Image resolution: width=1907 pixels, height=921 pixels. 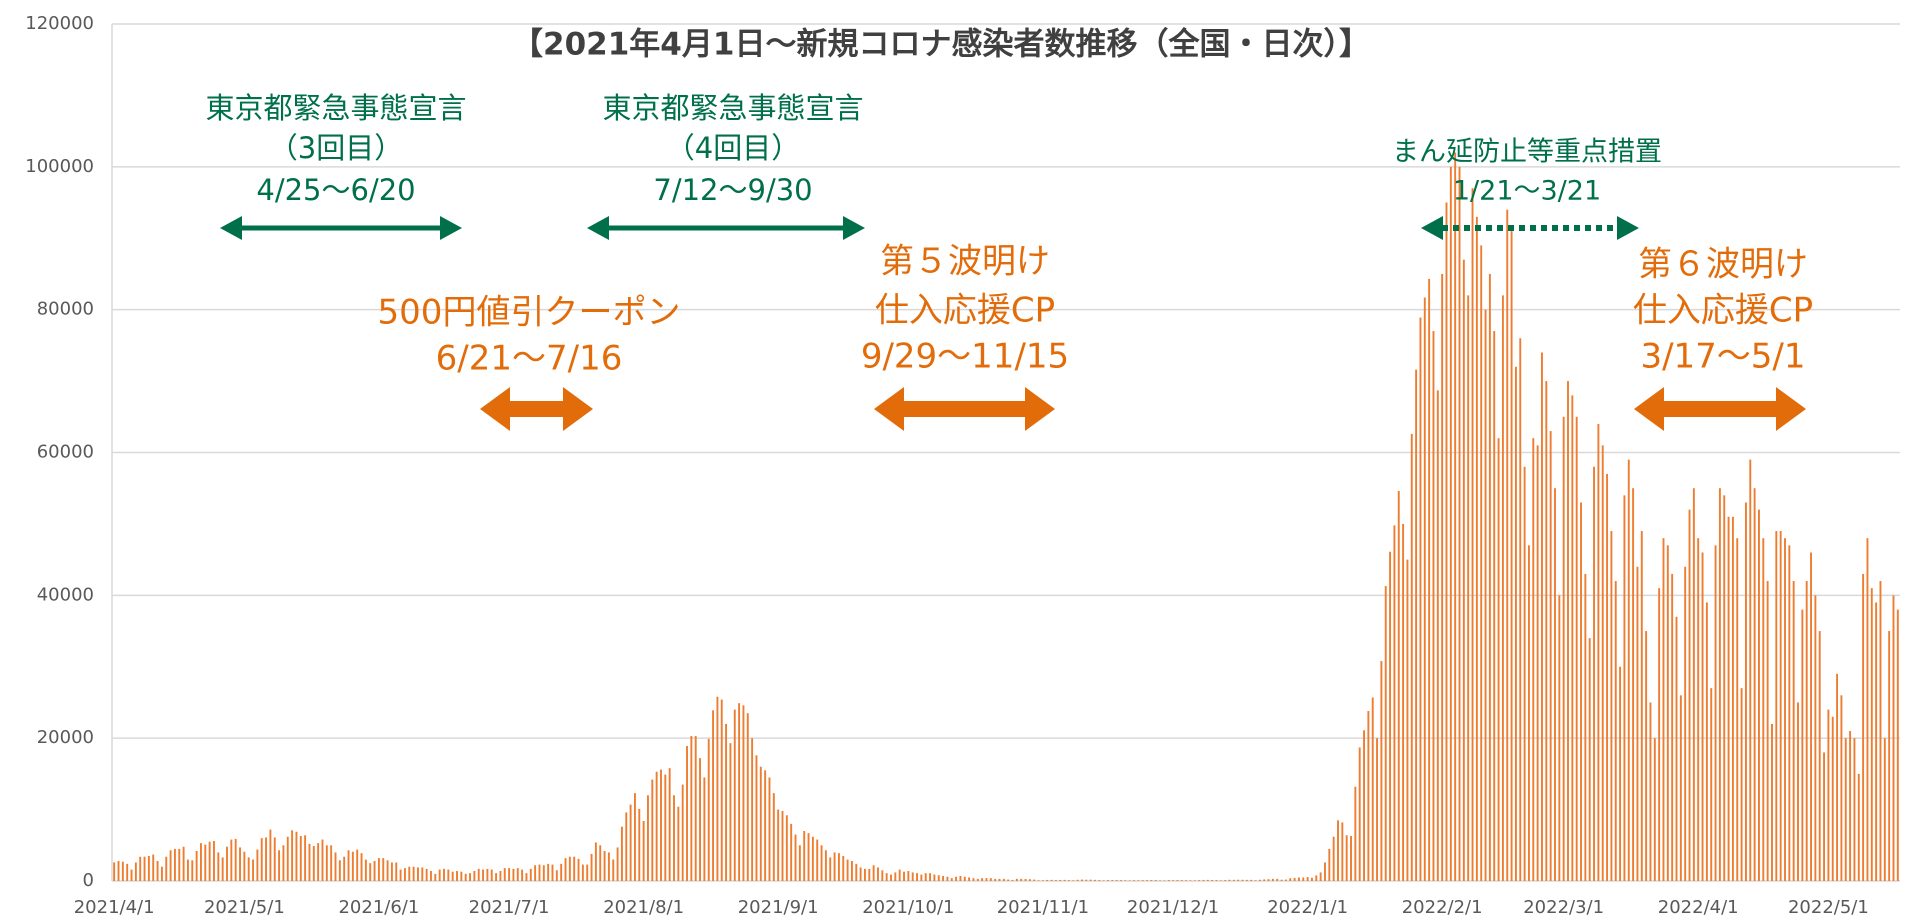 I want to click on y-tick-label: 100000, so click(x=59, y=166).